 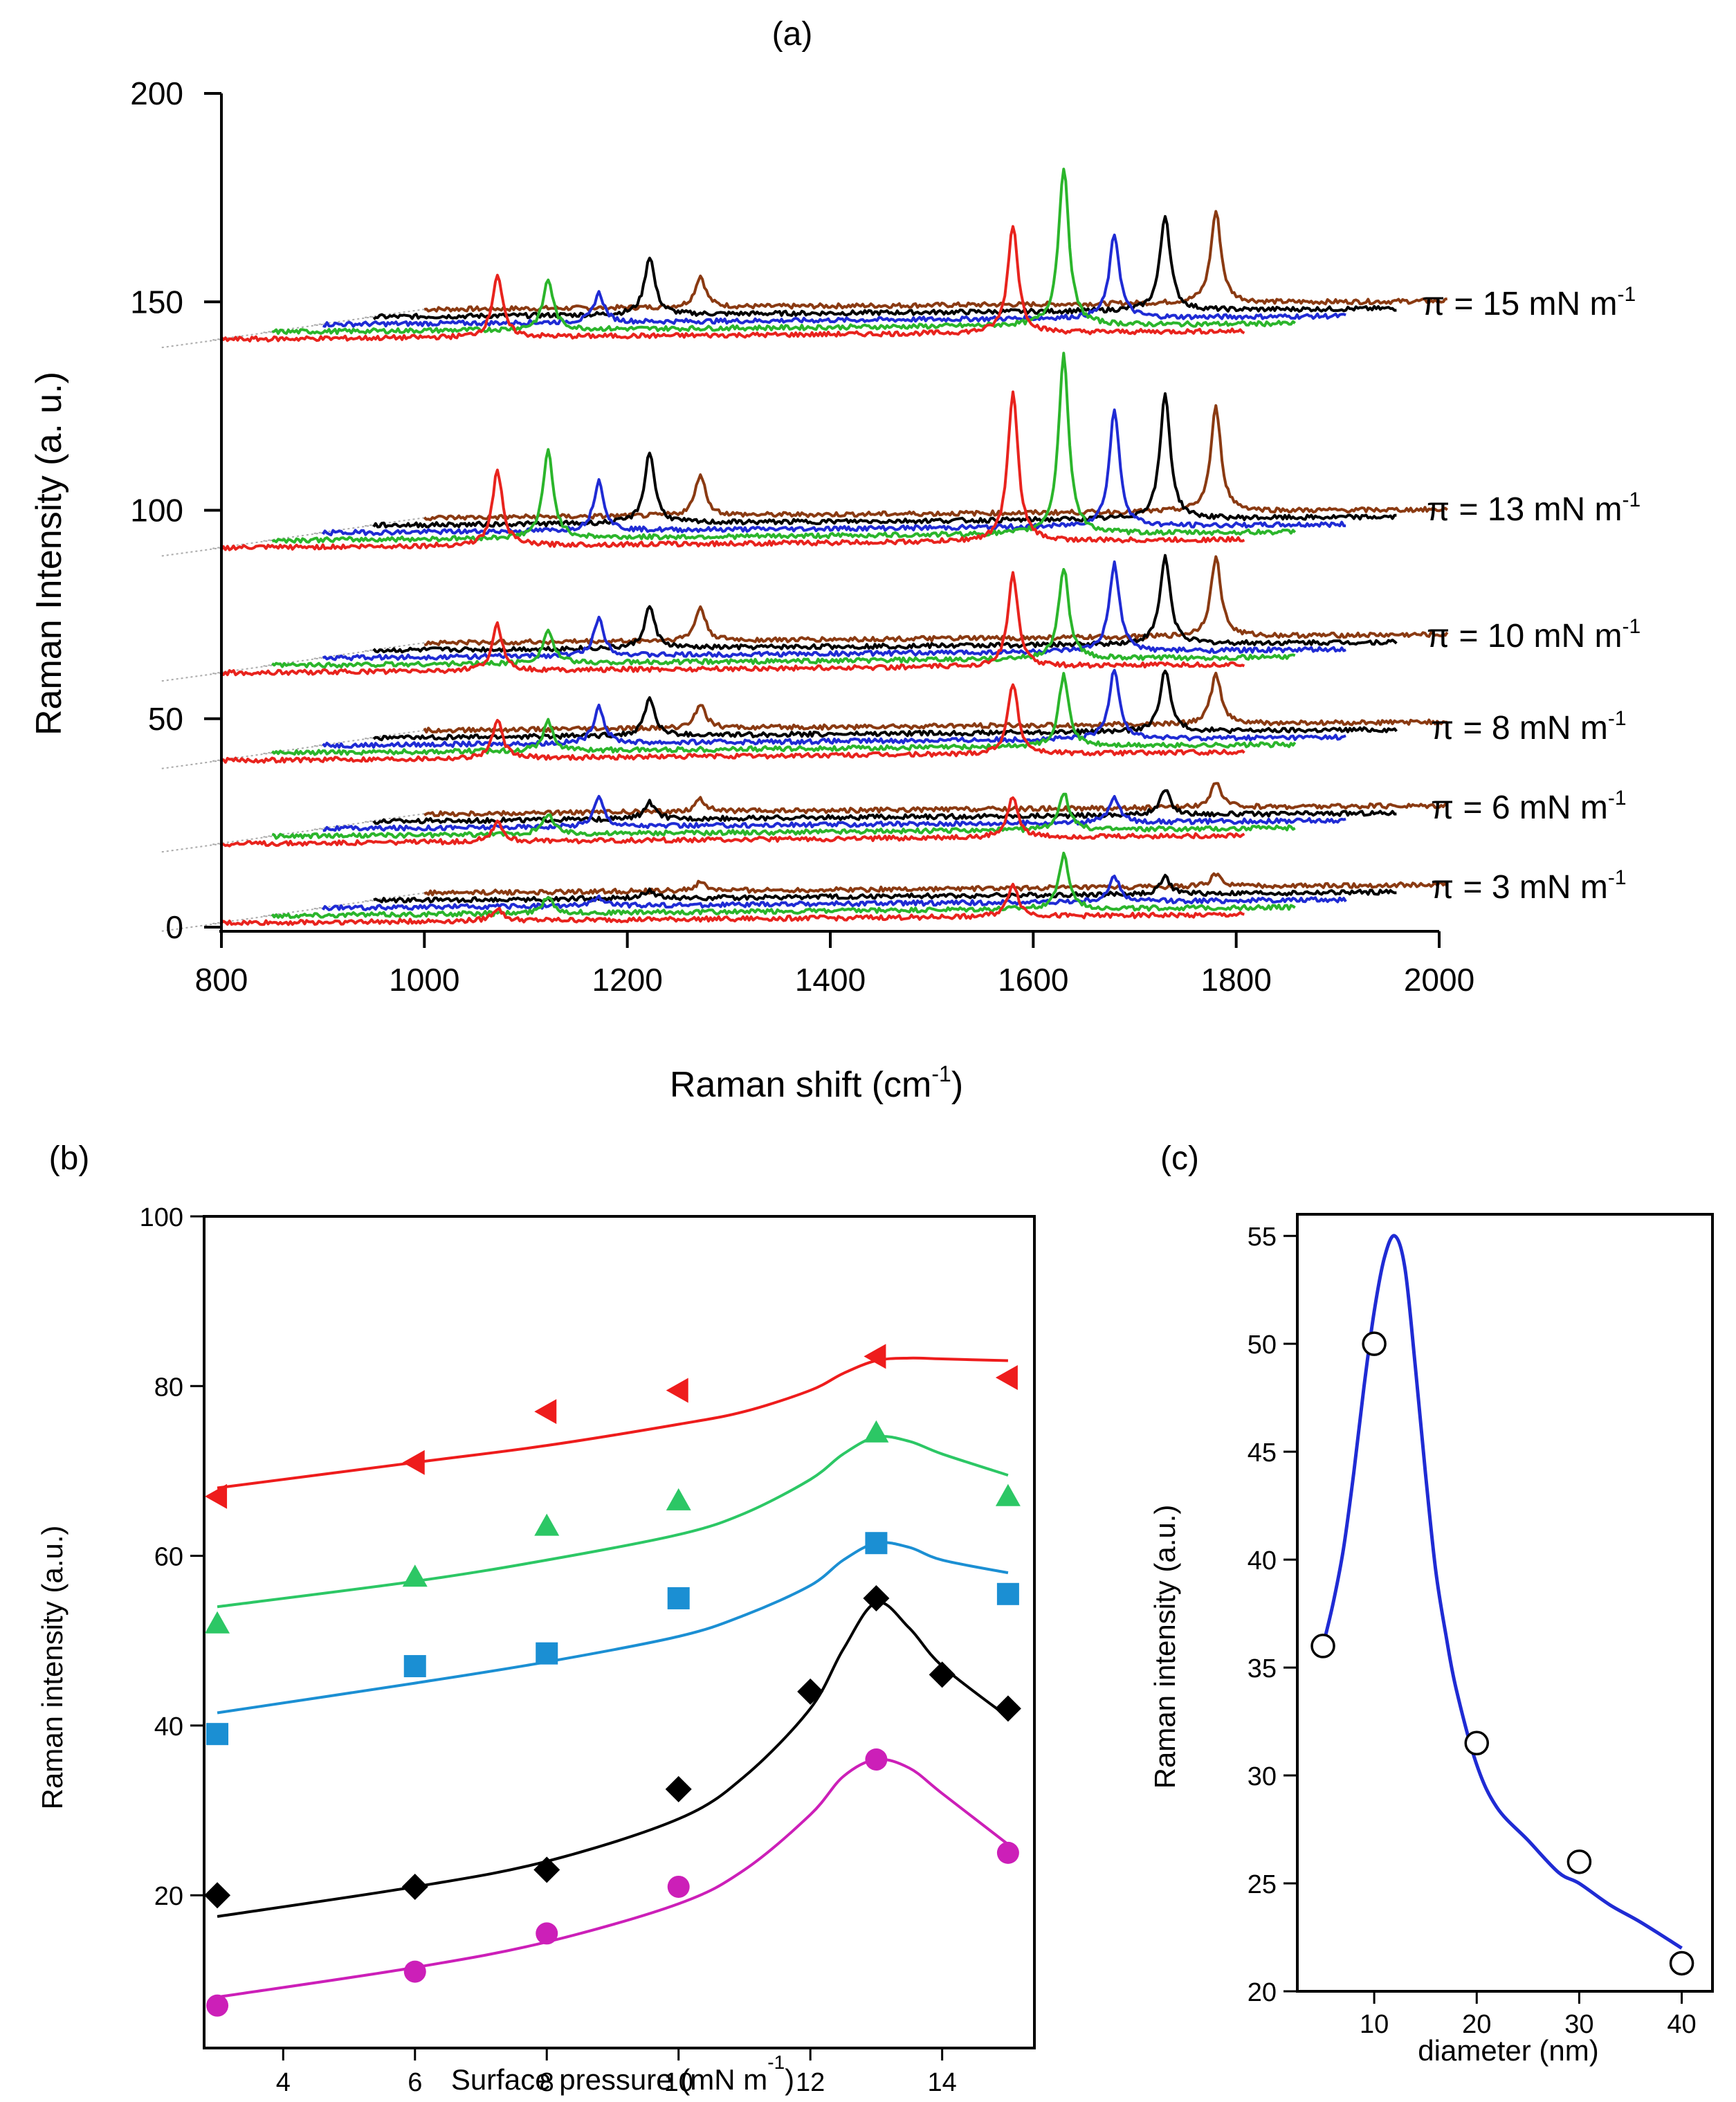 I want to click on x-tick-label: 1200, so click(x=627, y=980).